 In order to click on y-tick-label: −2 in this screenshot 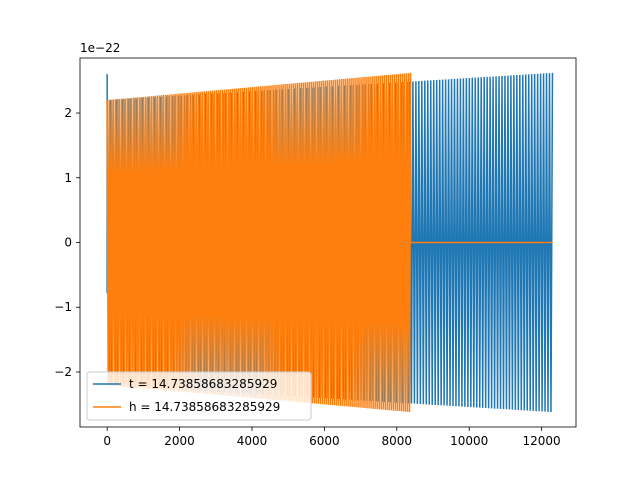, I will do `click(63, 372)`.